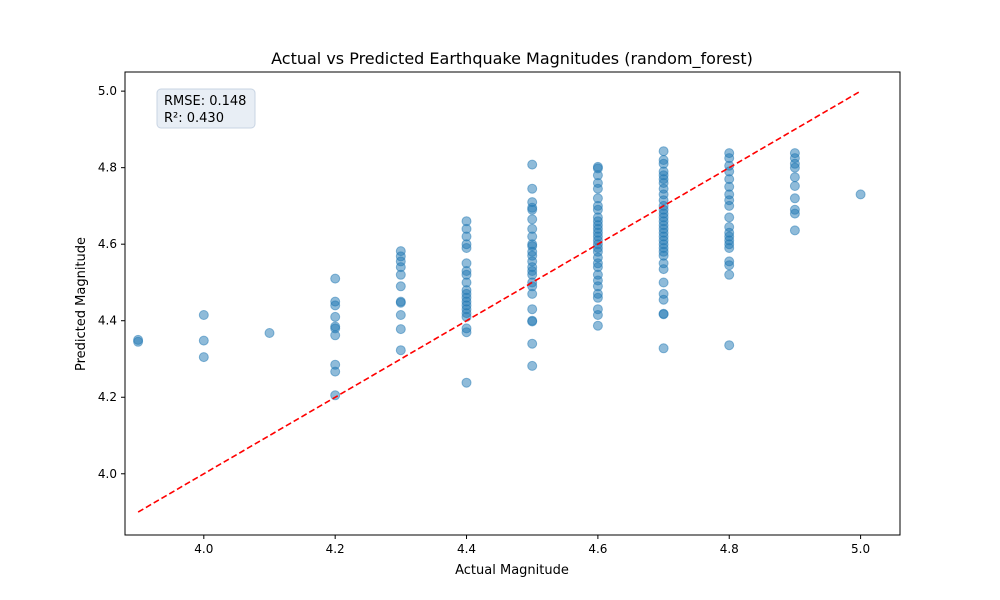 The image size is (1000, 600). What do you see at coordinates (532, 545) in the screenshot?
I see `x-axis-ticks: 4.0 4.2 4.4 4.6 4.8 5.0` at bounding box center [532, 545].